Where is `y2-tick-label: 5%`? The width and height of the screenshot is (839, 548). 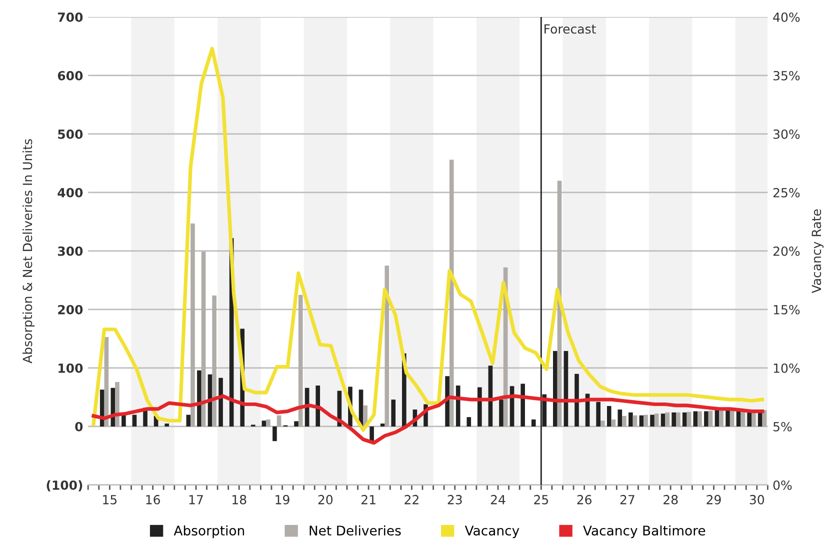
y2-tick-label: 5% is located at coordinates (783, 427).